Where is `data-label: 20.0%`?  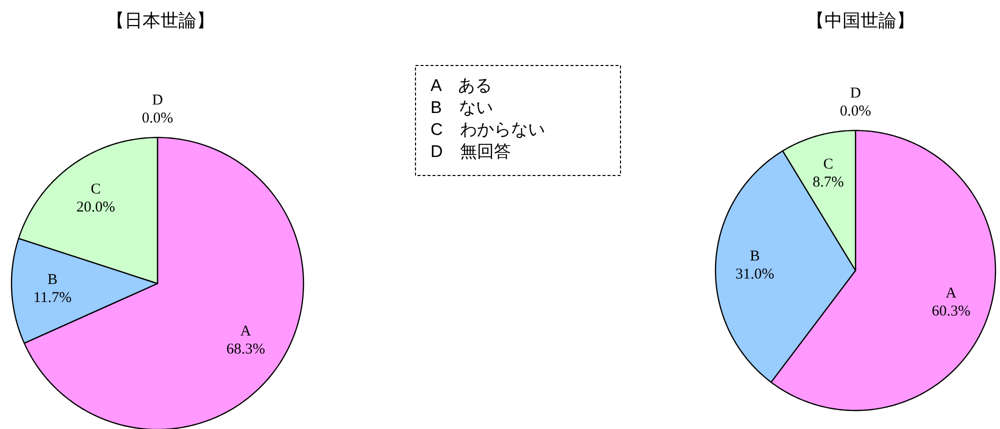 data-label: 20.0% is located at coordinates (96, 207).